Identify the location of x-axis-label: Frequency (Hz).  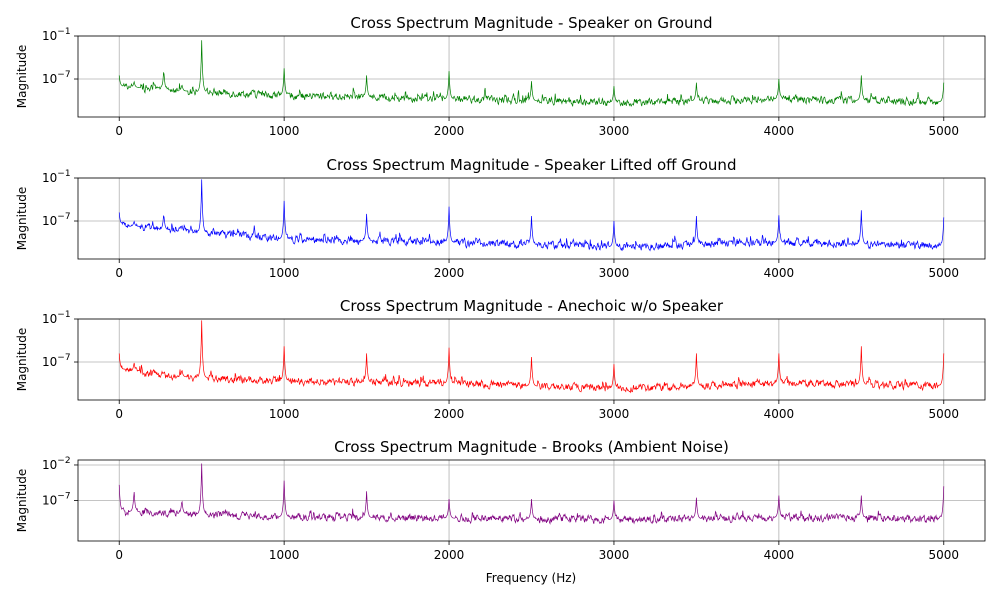
(531, 578).